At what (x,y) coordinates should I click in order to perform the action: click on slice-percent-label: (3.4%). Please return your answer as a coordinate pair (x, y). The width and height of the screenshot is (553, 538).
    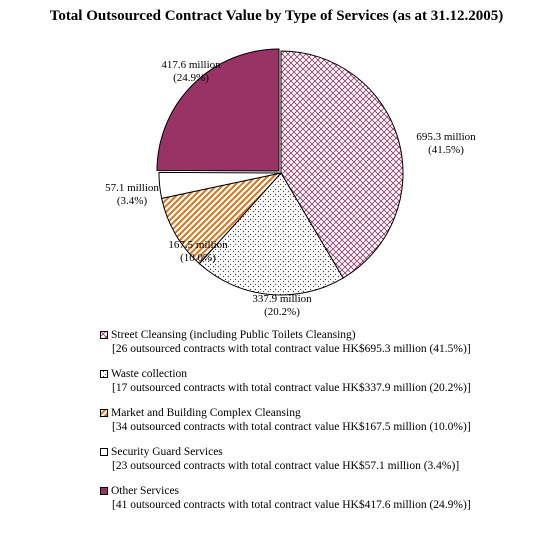
    Looking at the image, I should click on (132, 201).